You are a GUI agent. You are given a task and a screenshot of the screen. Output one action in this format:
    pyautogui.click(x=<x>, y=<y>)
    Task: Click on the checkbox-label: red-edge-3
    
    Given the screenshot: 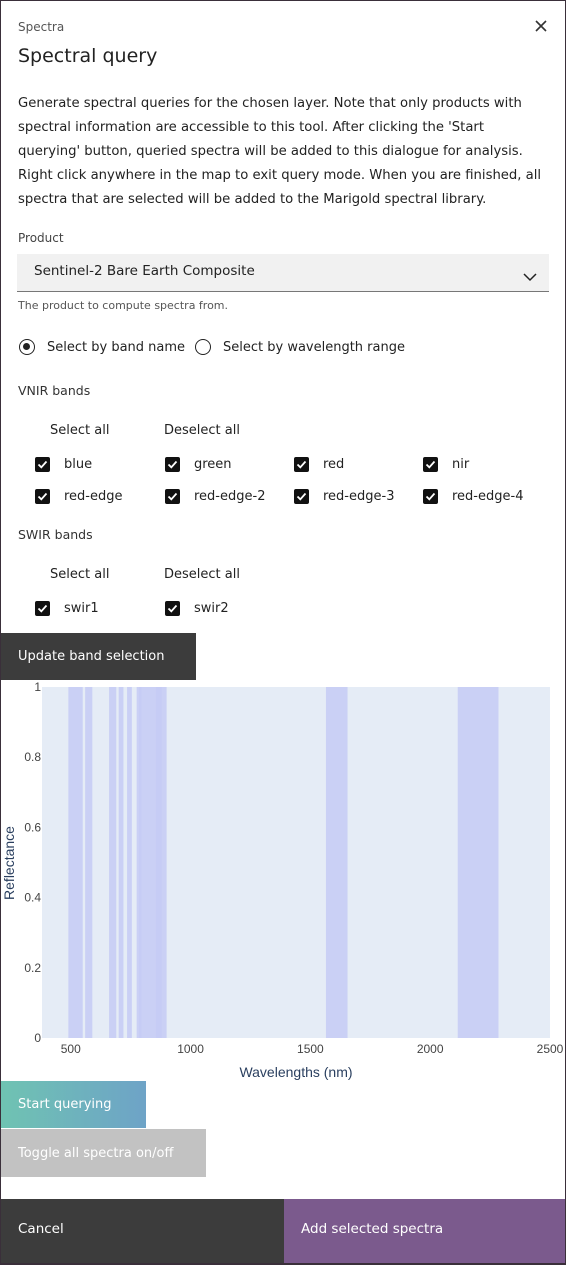 What is the action you would take?
    pyautogui.click(x=359, y=496)
    